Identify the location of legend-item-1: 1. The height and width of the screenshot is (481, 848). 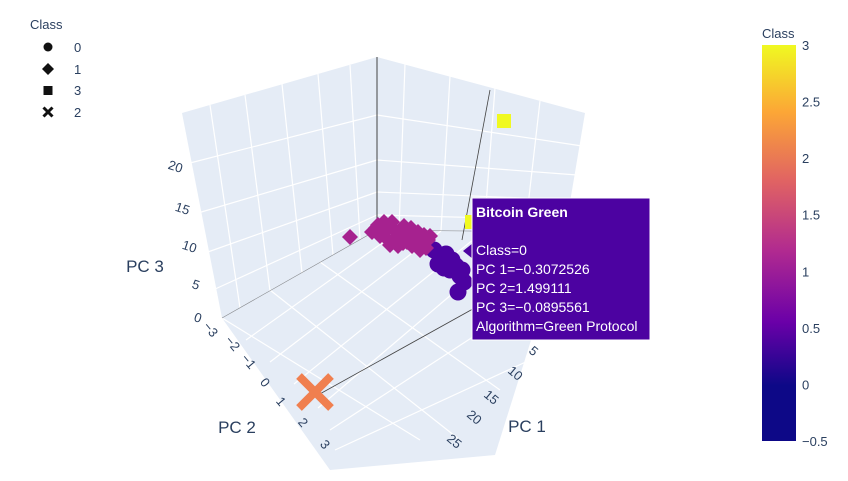
(61, 69).